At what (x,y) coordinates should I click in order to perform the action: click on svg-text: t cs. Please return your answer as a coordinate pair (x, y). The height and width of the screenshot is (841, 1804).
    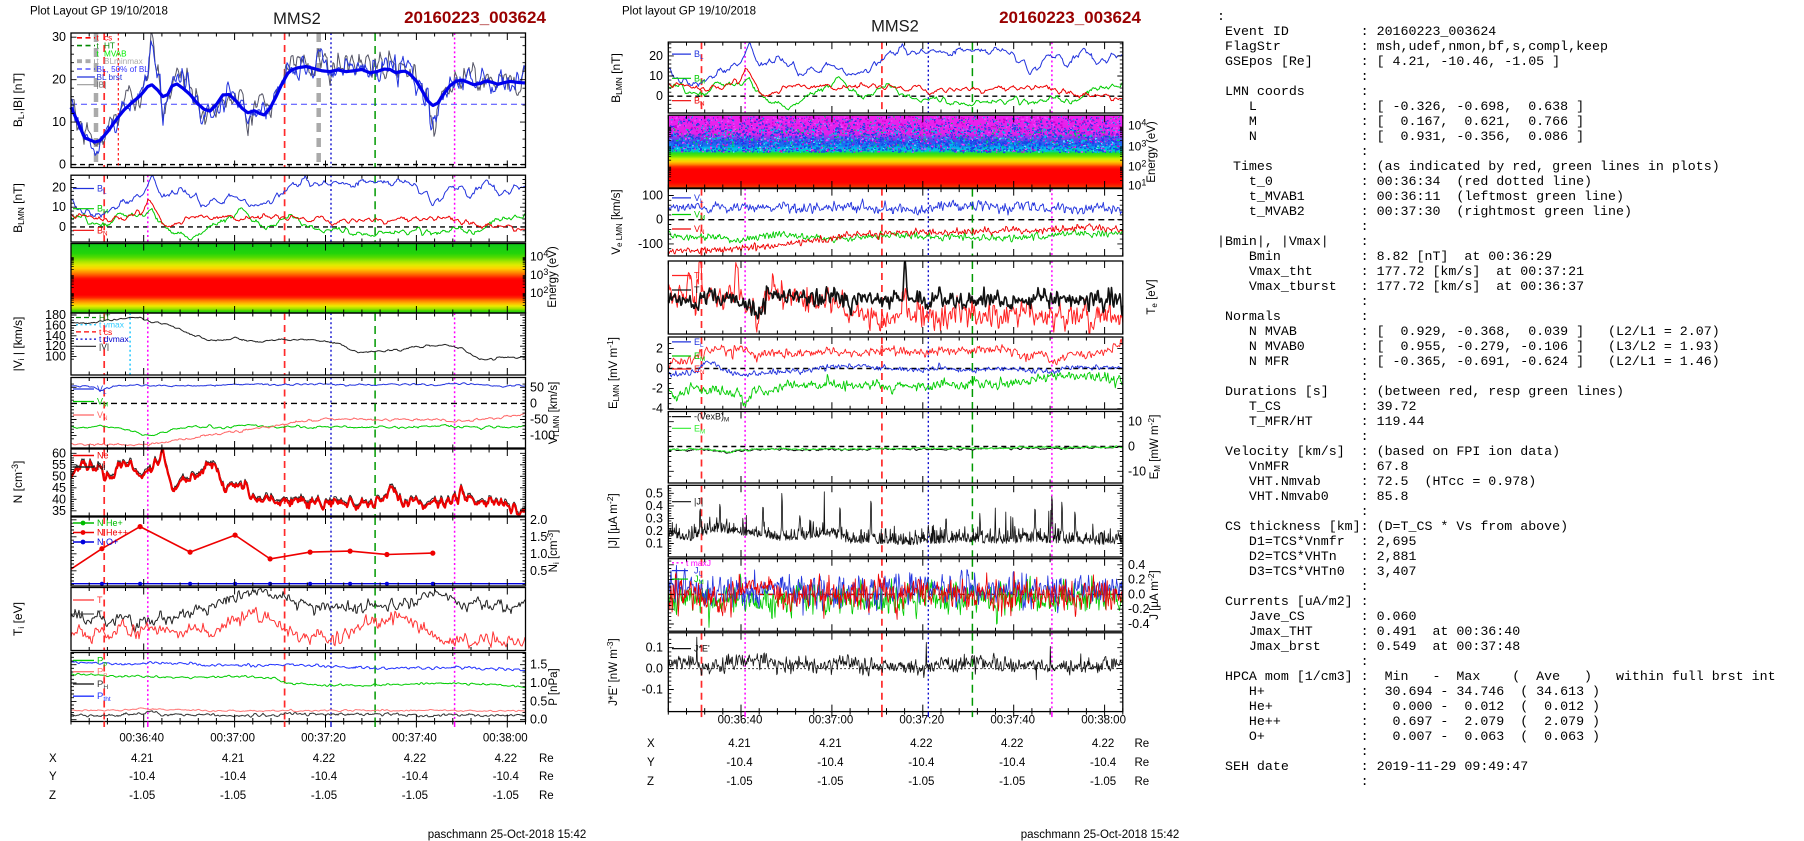
    Looking at the image, I should click on (105, 332).